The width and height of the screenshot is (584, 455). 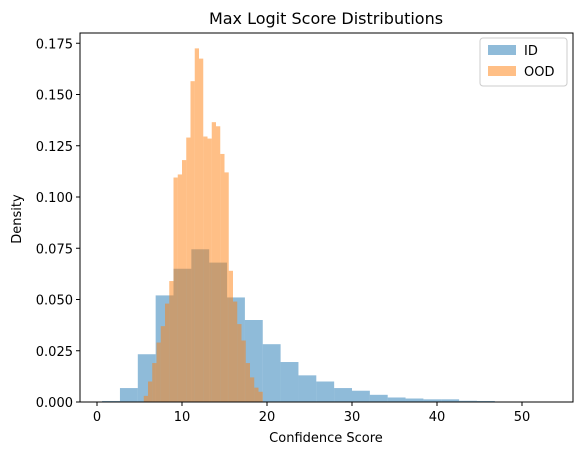 What do you see at coordinates (311, 413) in the screenshot?
I see `x-axis-ticks: 0 10 20 30 40 50` at bounding box center [311, 413].